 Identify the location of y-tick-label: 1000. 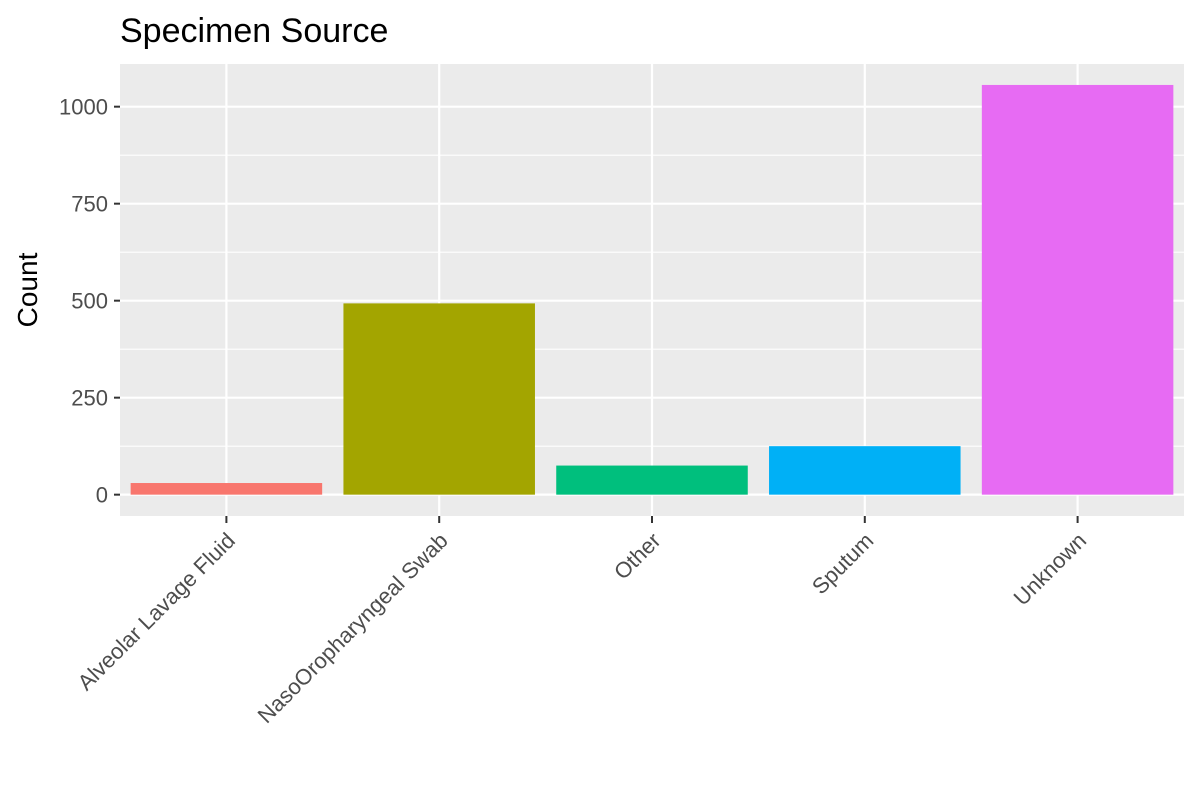
(83, 107).